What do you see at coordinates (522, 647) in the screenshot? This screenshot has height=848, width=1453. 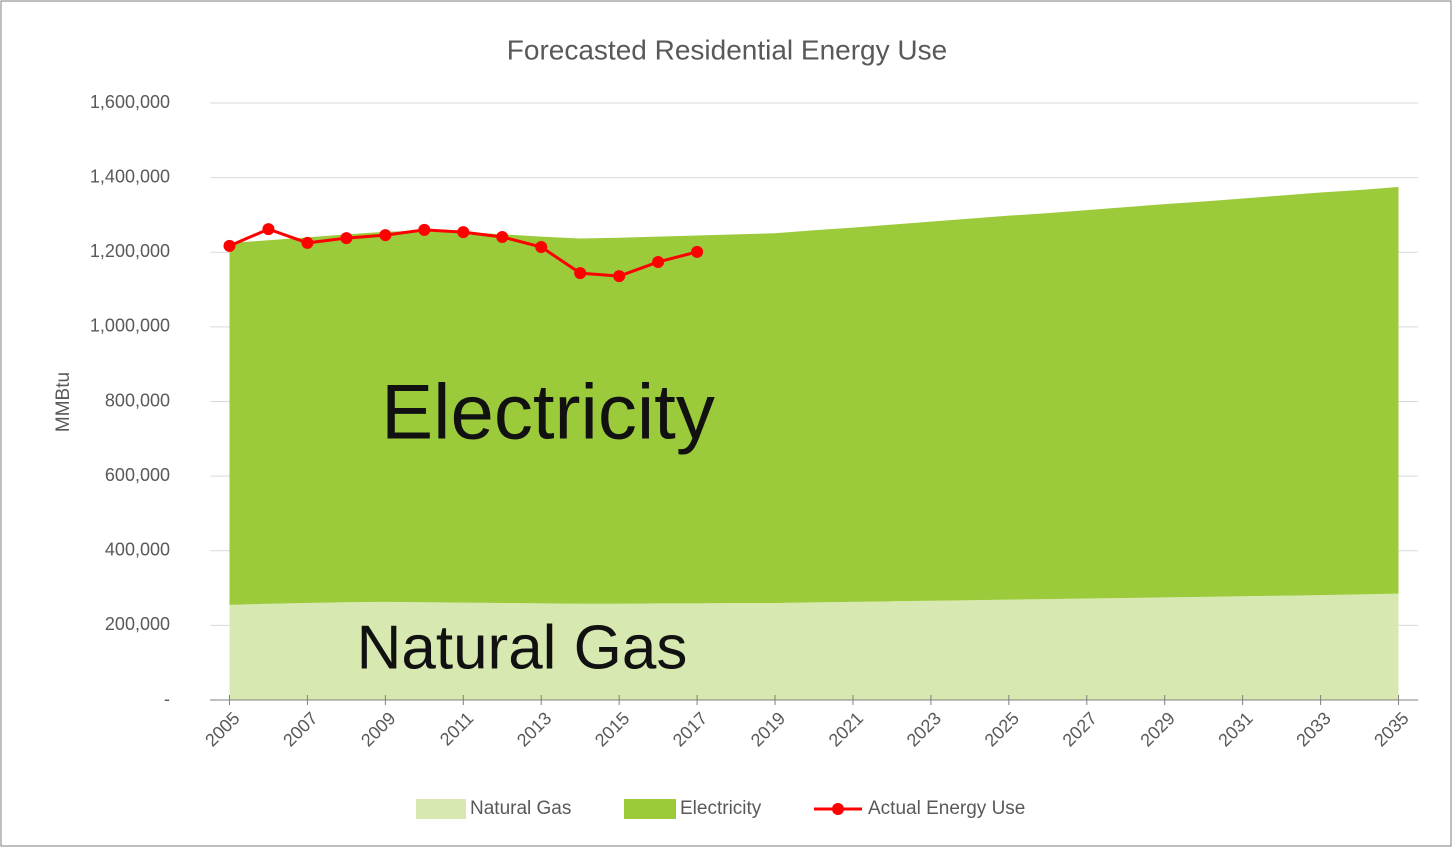 I see `annotation: Natural Gas` at bounding box center [522, 647].